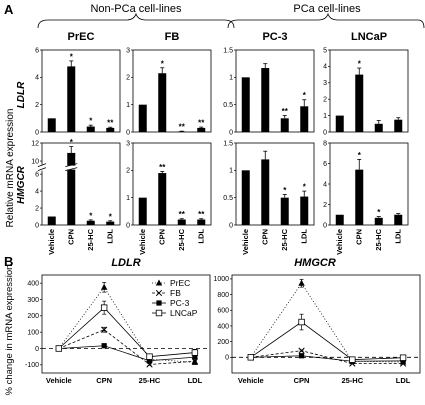  I want to click on bar-1-1-sig-3: **, so click(201, 214).